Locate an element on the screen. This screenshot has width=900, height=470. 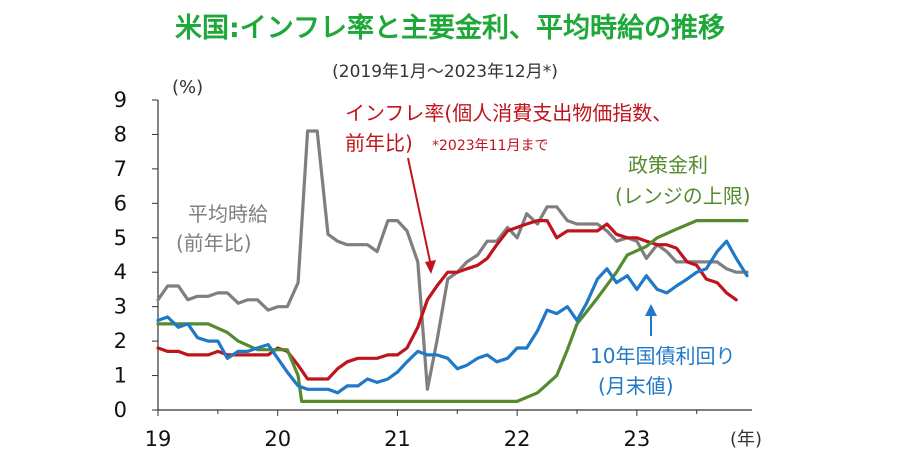
y-tick-label: 1 is located at coordinates (120, 376).